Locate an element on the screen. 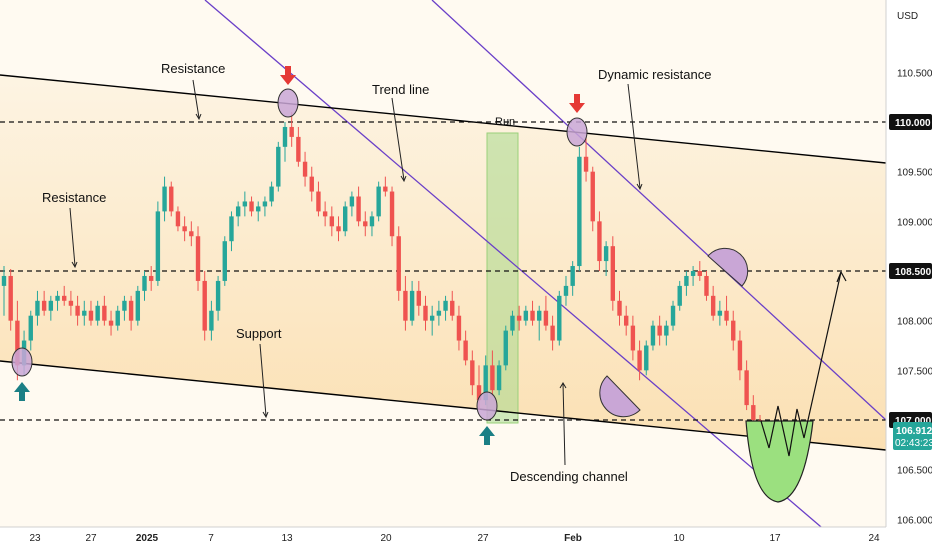 This screenshot has height=550, width=932. x-tick-label: 24 is located at coordinates (874, 538).